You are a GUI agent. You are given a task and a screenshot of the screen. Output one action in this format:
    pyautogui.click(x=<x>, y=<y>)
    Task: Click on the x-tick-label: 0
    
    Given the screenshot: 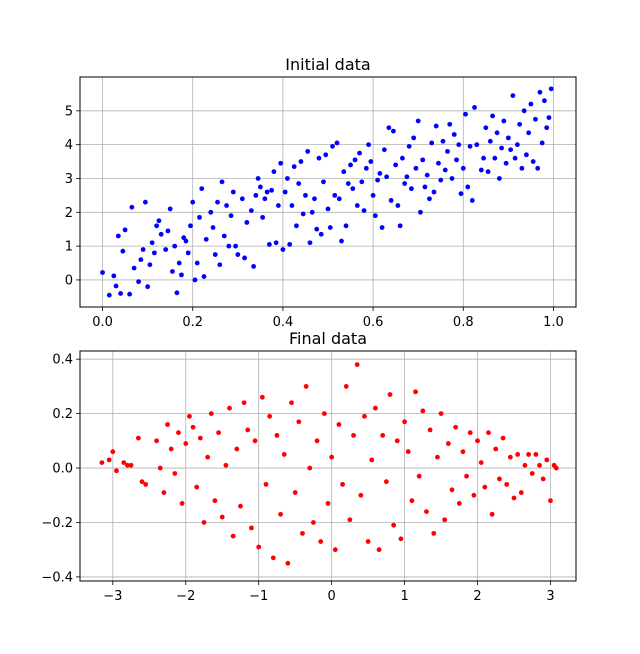 What is the action you would take?
    pyautogui.click(x=332, y=596)
    